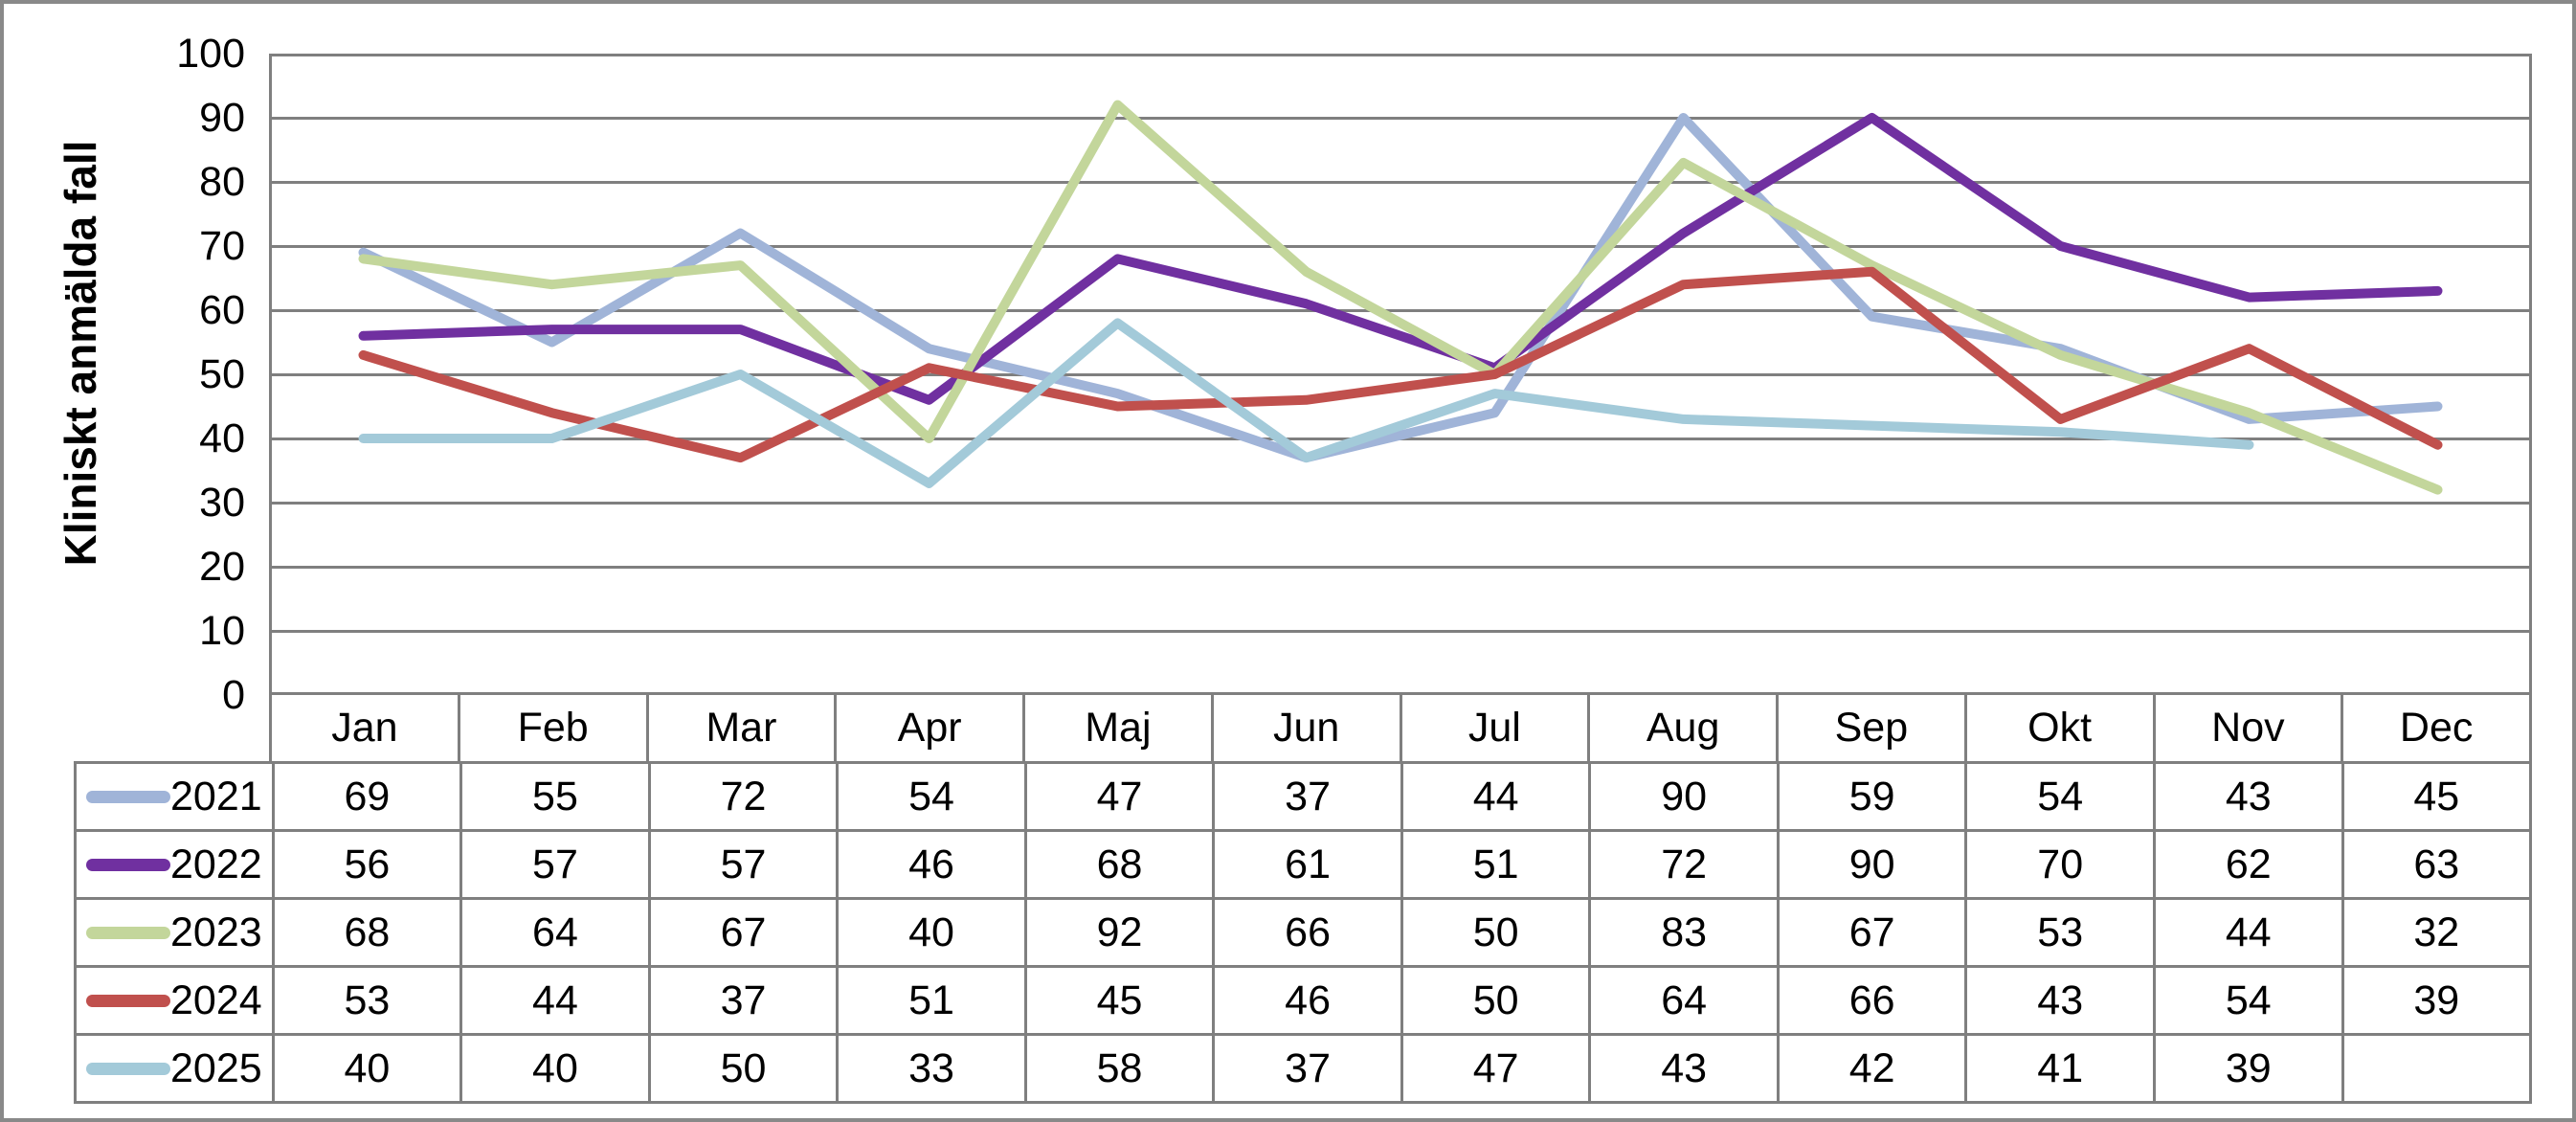 This screenshot has width=2576, height=1122. What do you see at coordinates (222, 631) in the screenshot?
I see `y-axis-tick-label: 10` at bounding box center [222, 631].